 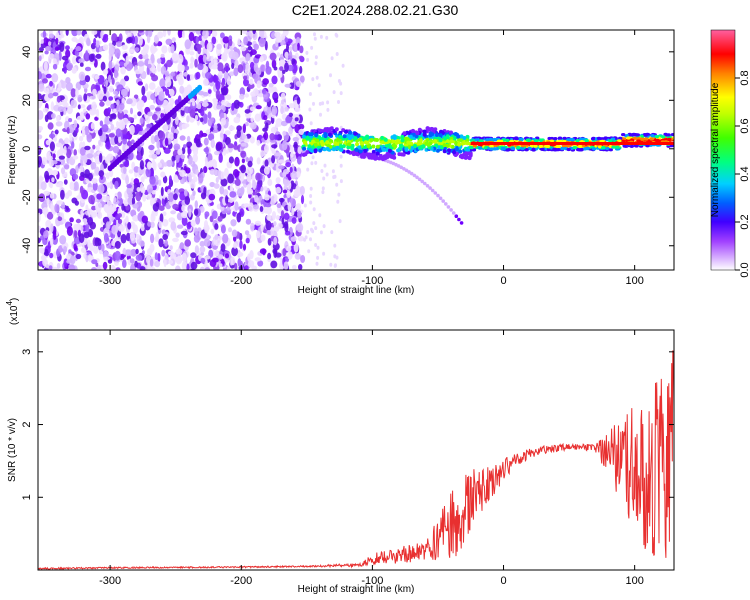 I want to click on colorbar-tick-label: 0.2, so click(x=744, y=221).